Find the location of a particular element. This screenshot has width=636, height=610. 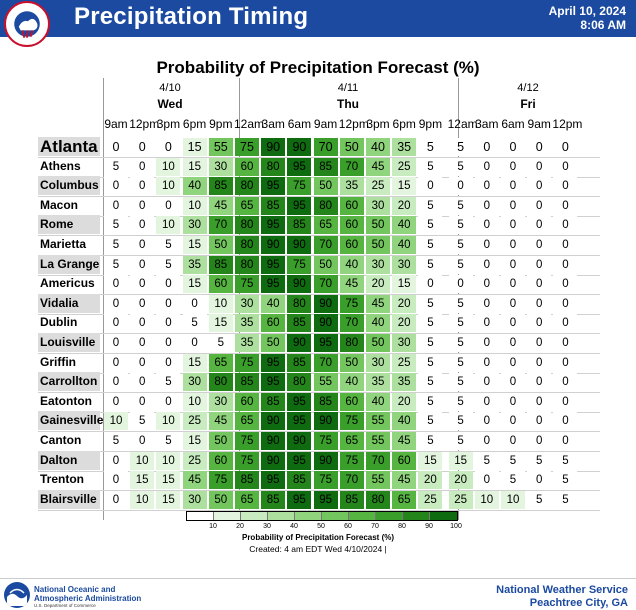

pop-cell: 95 is located at coordinates (299, 421).